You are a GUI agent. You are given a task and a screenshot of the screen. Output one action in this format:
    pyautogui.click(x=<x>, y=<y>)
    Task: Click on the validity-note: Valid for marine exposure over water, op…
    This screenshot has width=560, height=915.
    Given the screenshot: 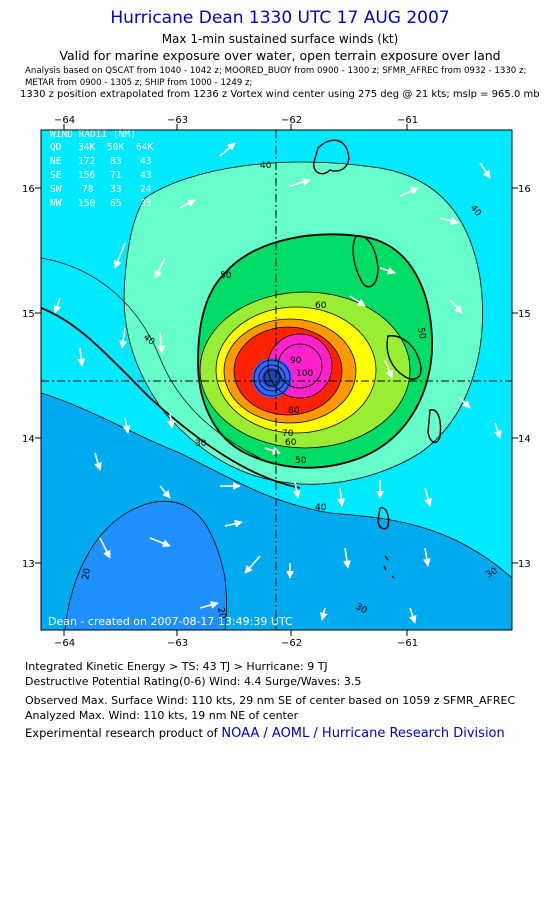 What is the action you would take?
    pyautogui.click(x=280, y=55)
    